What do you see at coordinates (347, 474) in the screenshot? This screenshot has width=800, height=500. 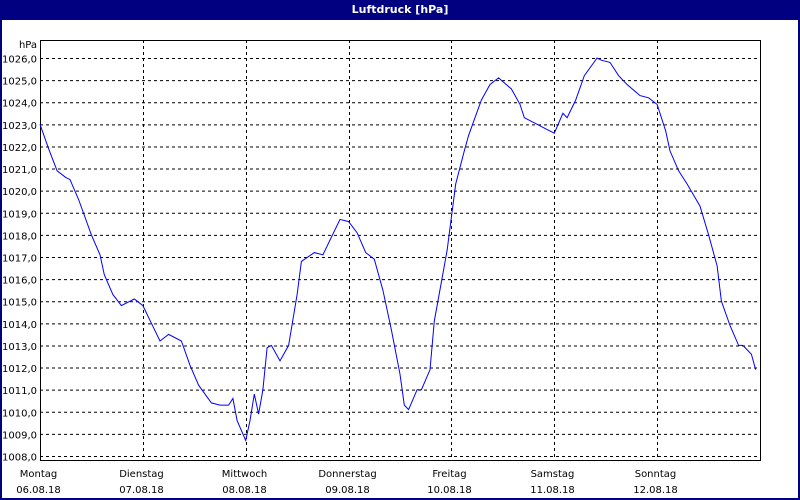 I see `x-tick-day: Donnerstag` at bounding box center [347, 474].